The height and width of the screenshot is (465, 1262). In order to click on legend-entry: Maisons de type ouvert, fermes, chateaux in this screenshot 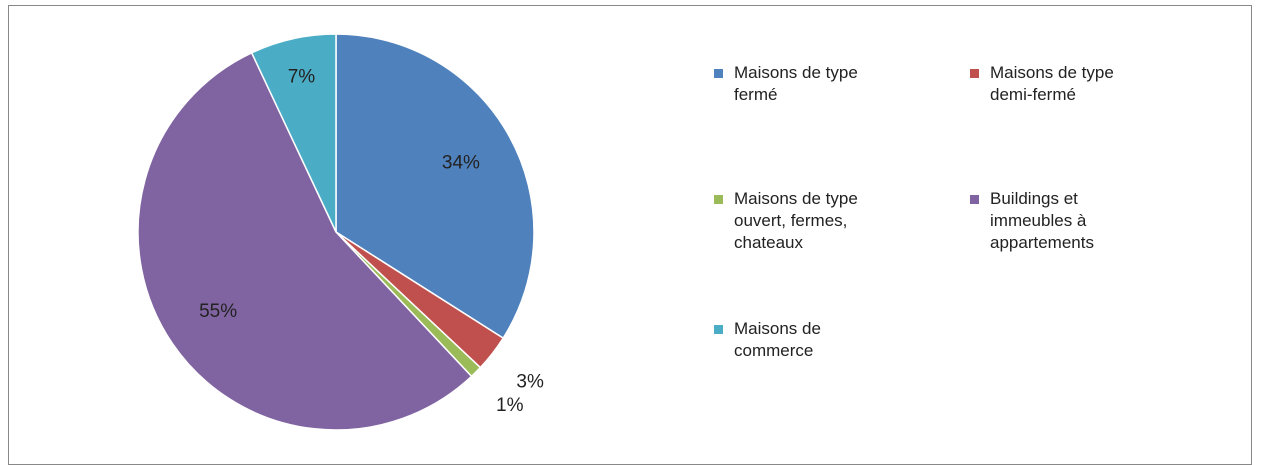, I will do `click(799, 221)`.